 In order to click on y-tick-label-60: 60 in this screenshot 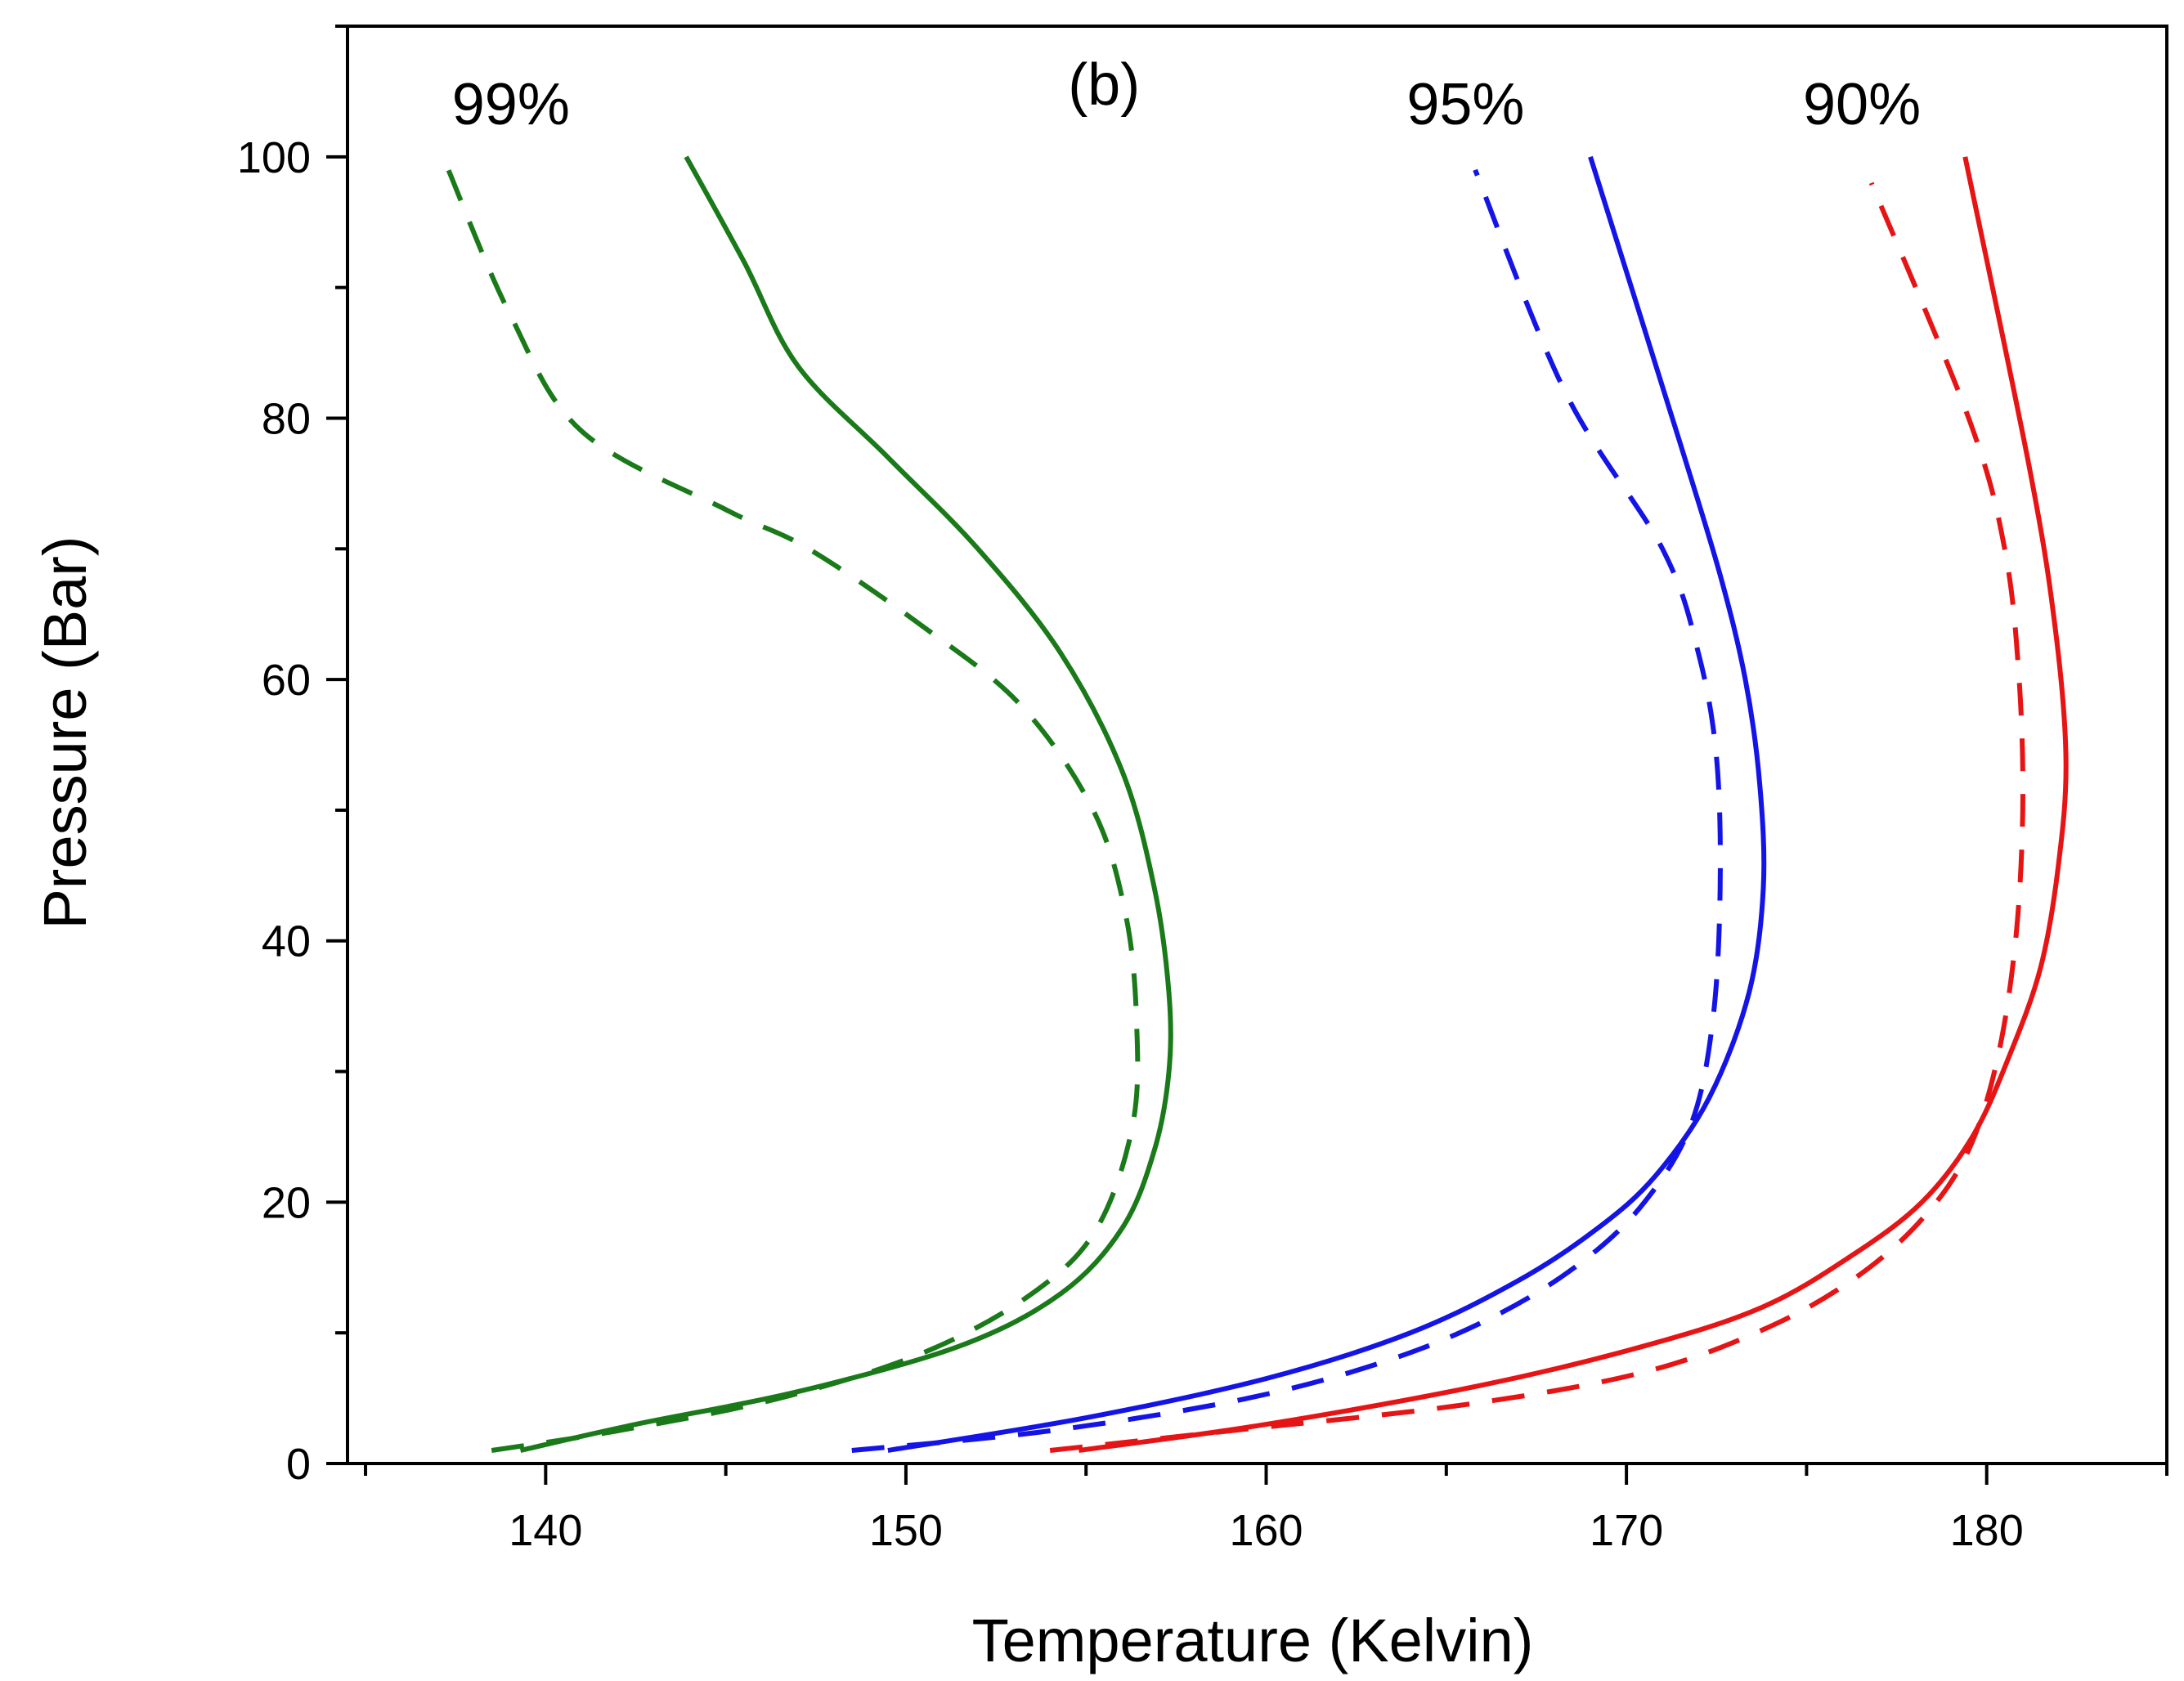, I will do `click(286, 680)`.